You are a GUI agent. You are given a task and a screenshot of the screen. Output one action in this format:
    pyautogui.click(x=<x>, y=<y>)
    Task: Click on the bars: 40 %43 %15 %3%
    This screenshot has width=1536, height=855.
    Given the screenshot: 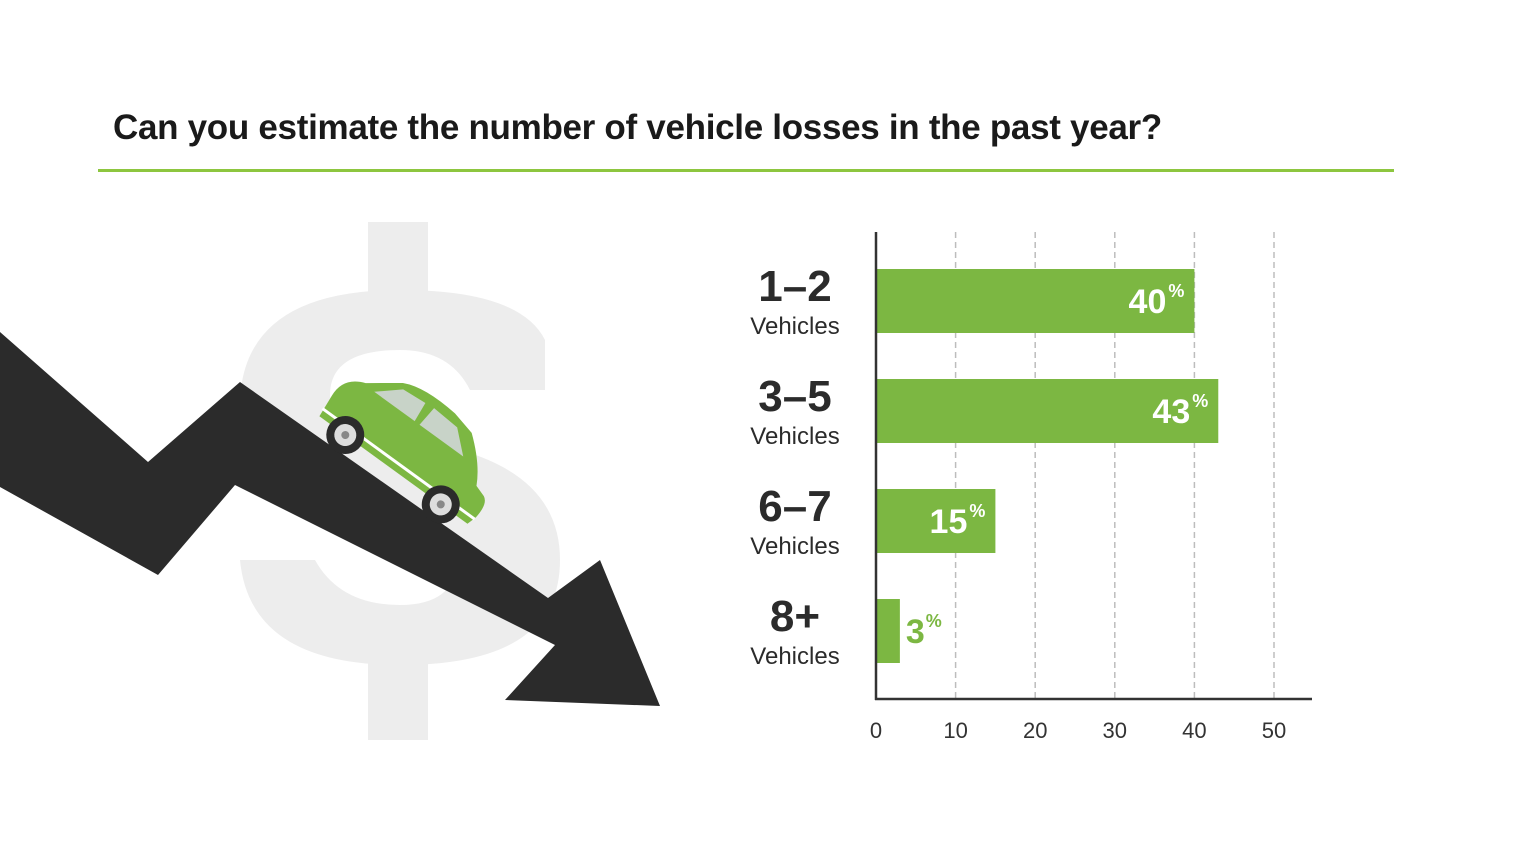 What is the action you would take?
    pyautogui.click(x=1047, y=466)
    